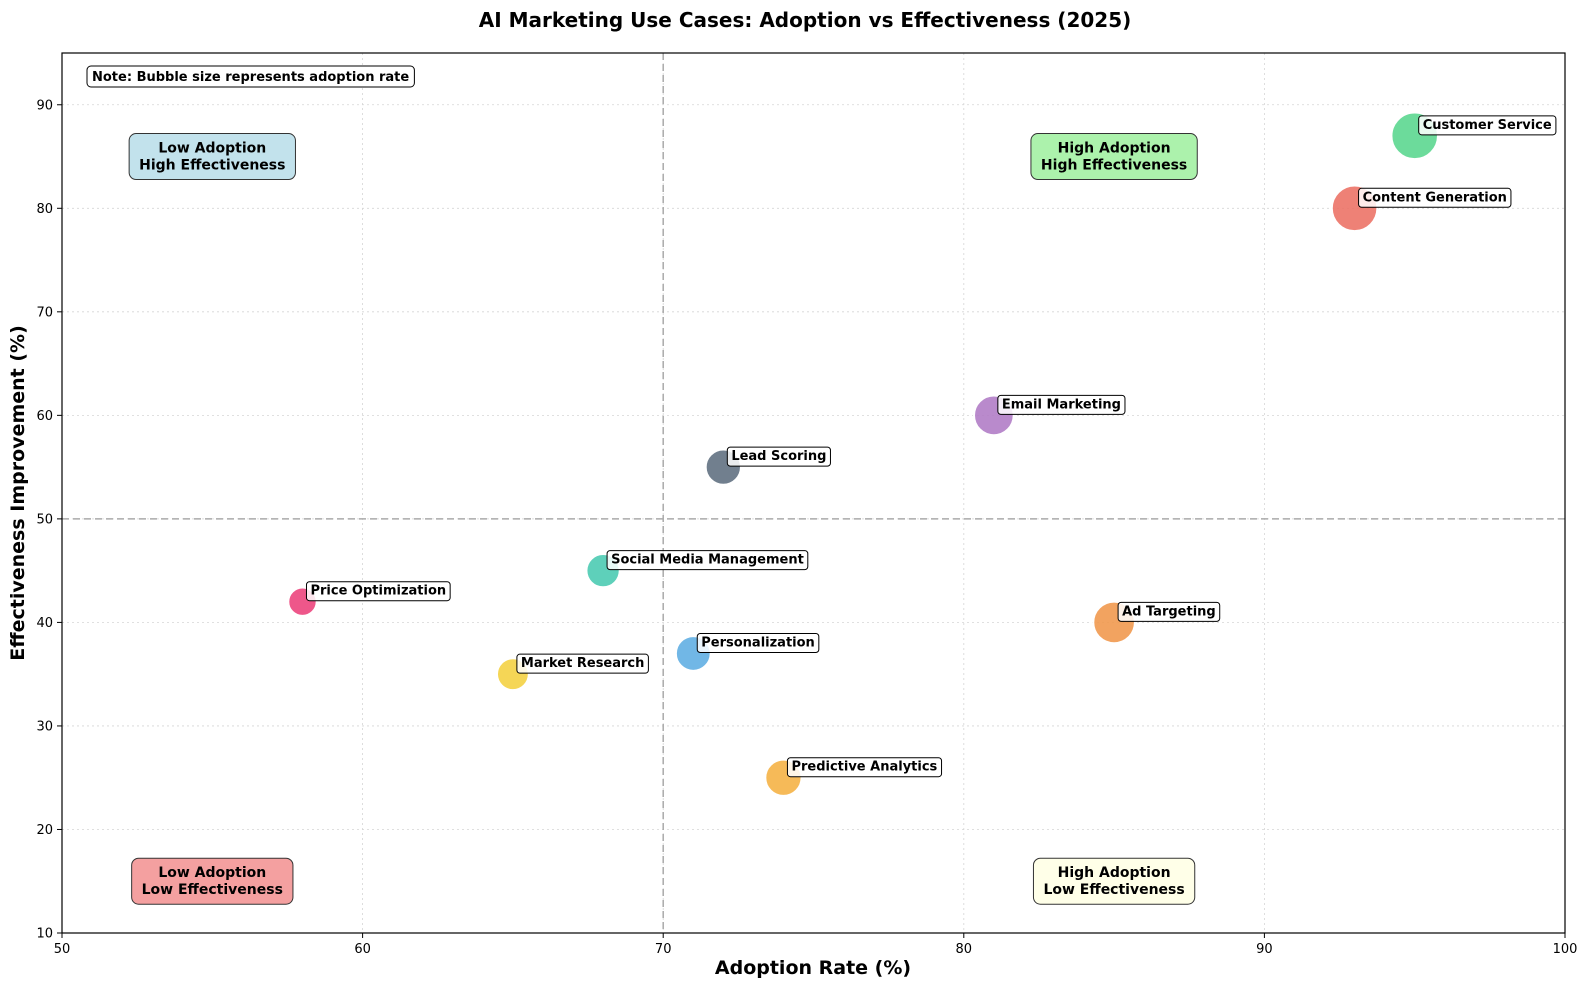 This screenshot has width=1582, height=989. What do you see at coordinates (44, 105) in the screenshot?
I see `y-tick-label-90: 90` at bounding box center [44, 105].